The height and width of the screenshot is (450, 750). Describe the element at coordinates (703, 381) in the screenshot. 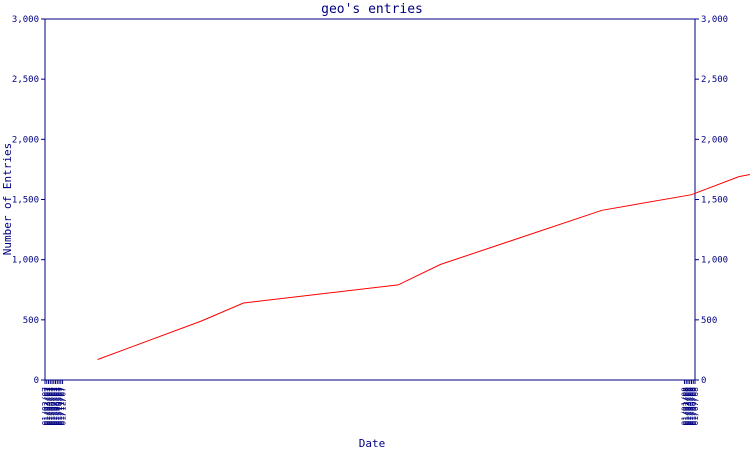

I see `y-tick-label-right: 0` at that location.